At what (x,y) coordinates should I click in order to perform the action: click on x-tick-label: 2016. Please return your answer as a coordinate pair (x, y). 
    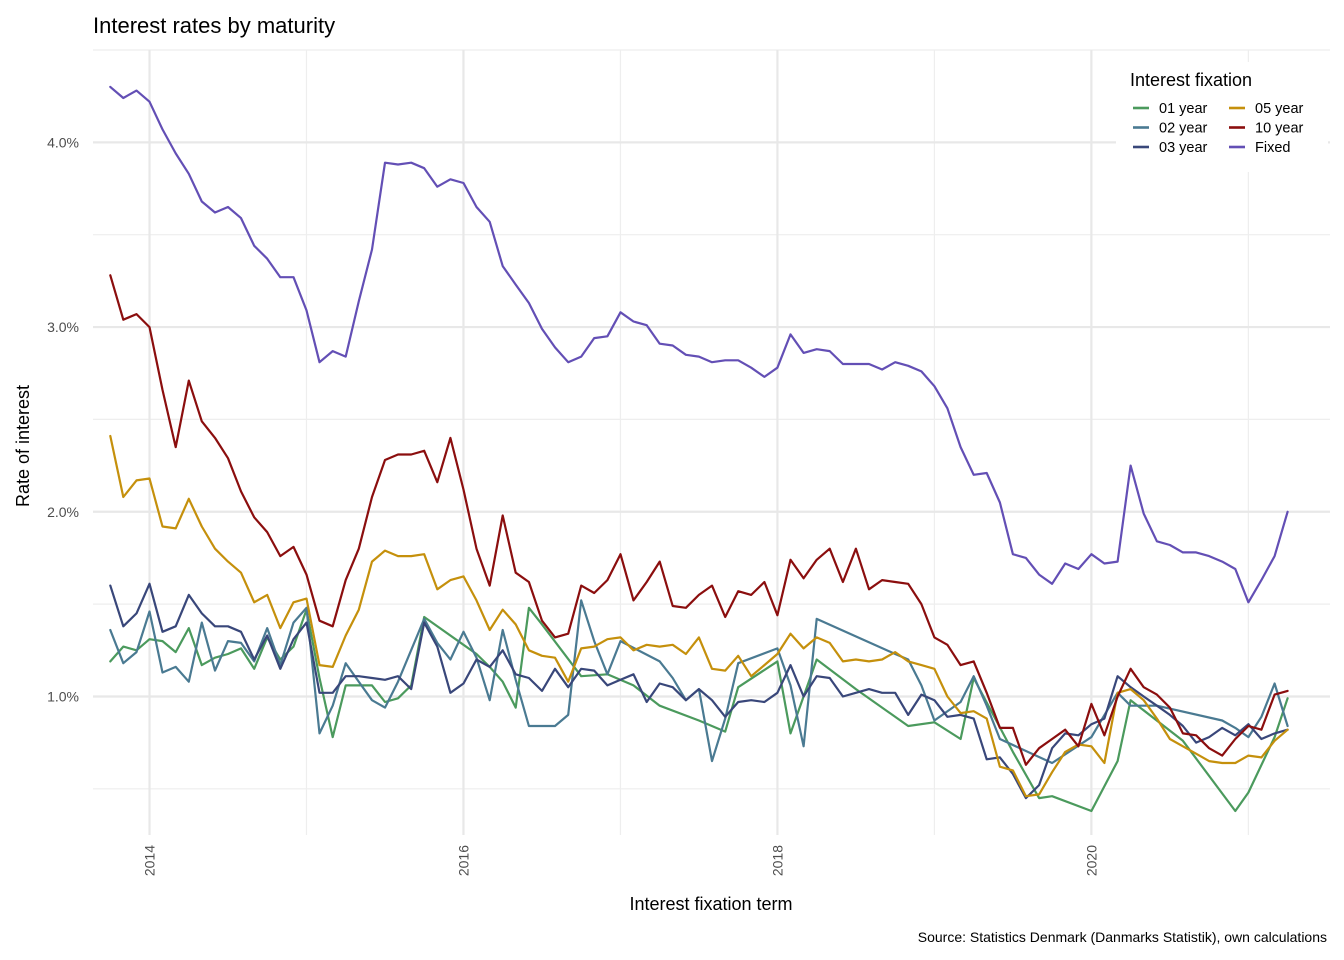
    Looking at the image, I should click on (463, 860).